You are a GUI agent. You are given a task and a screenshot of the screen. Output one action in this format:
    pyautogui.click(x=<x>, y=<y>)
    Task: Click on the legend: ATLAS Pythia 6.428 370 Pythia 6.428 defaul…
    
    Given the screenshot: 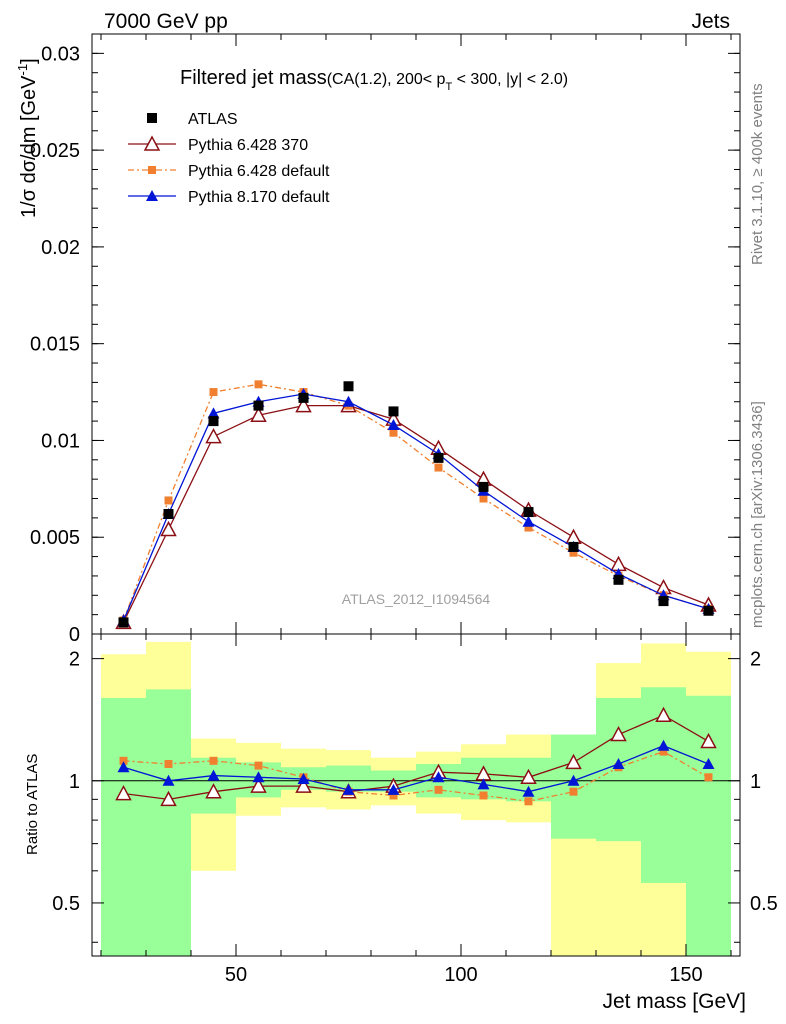 What is the action you would take?
    pyautogui.click(x=229, y=158)
    